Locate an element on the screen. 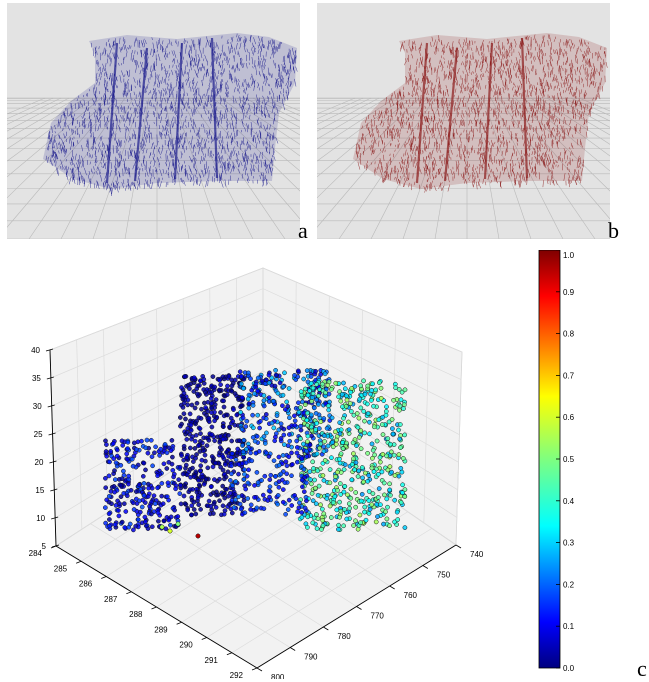 The image size is (649, 682). cloud-ridge is located at coordinates (112, 113).